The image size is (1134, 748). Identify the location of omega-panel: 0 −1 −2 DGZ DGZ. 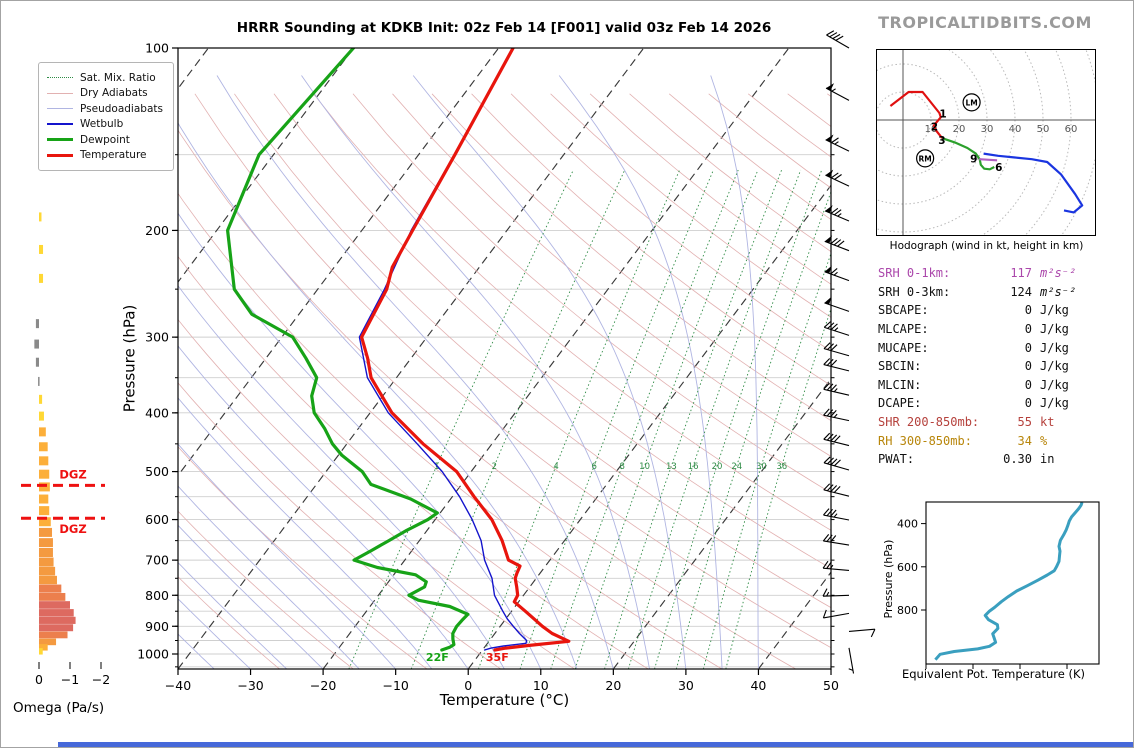
(65, 449).